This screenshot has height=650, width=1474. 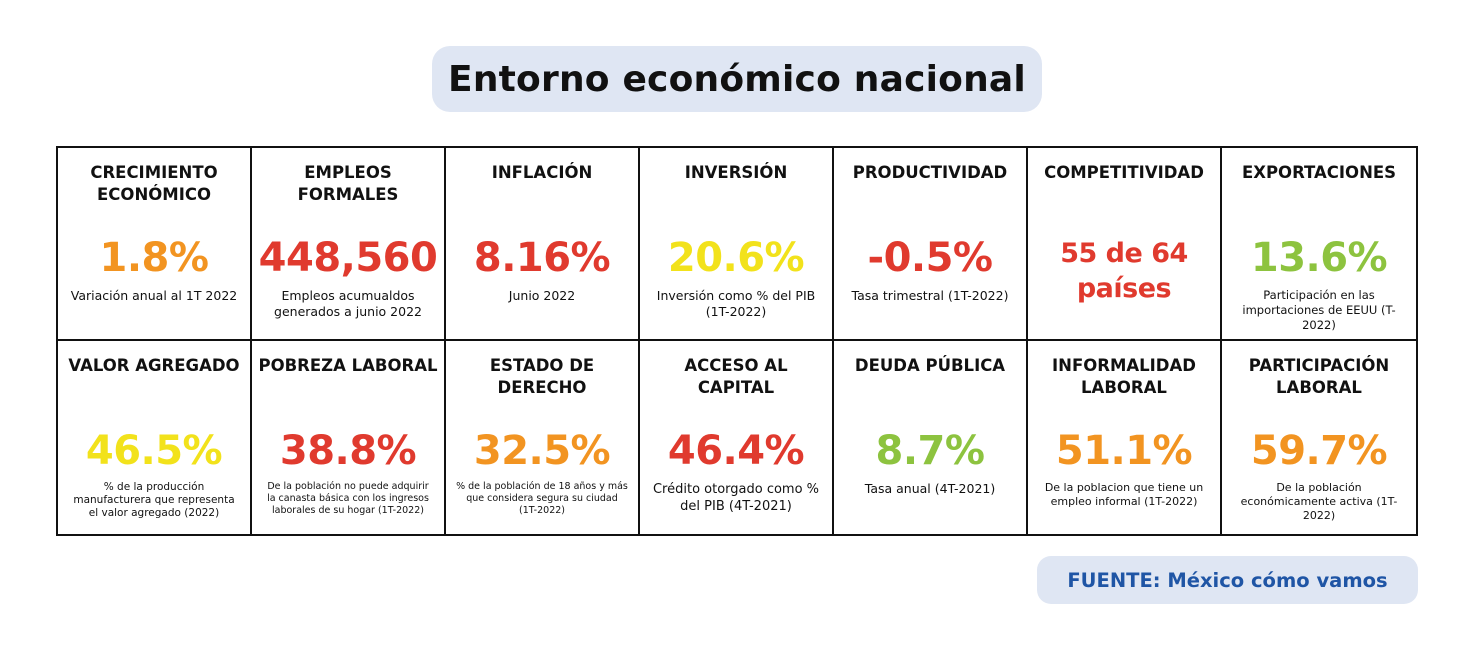 I want to click on indicator-label: POBREZA LABORAL, so click(x=348, y=365).